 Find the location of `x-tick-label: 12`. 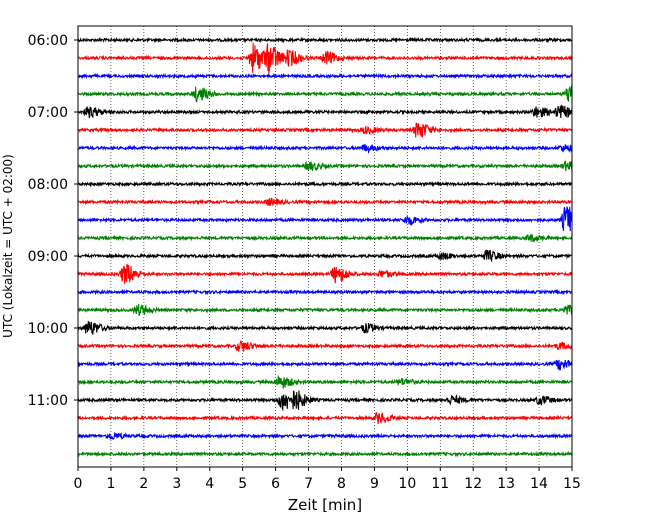

x-tick-label: 12 is located at coordinates (473, 484).